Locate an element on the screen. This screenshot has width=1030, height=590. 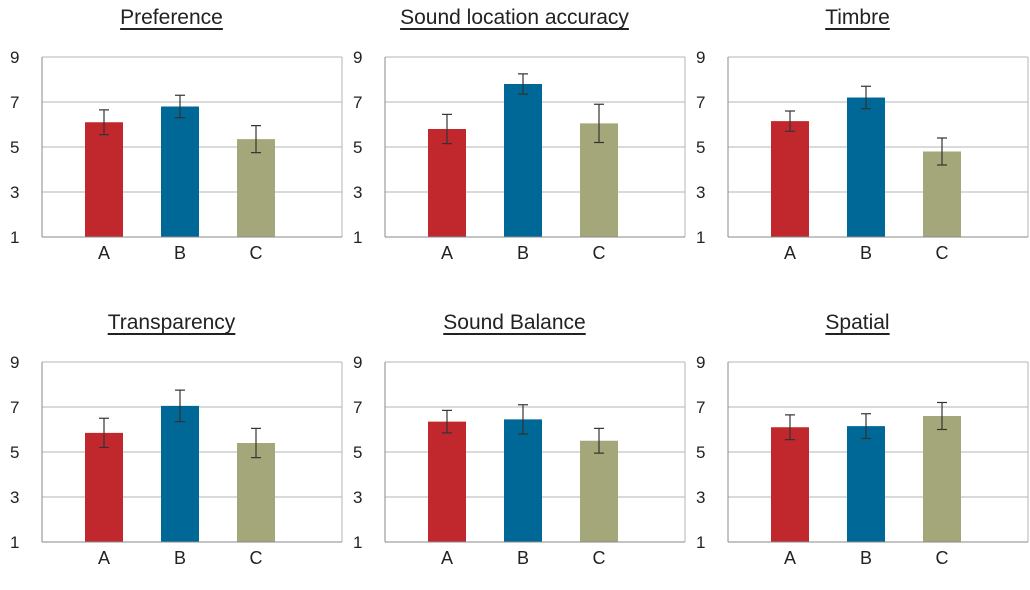
chart-title: Transparency is located at coordinates (171, 322).